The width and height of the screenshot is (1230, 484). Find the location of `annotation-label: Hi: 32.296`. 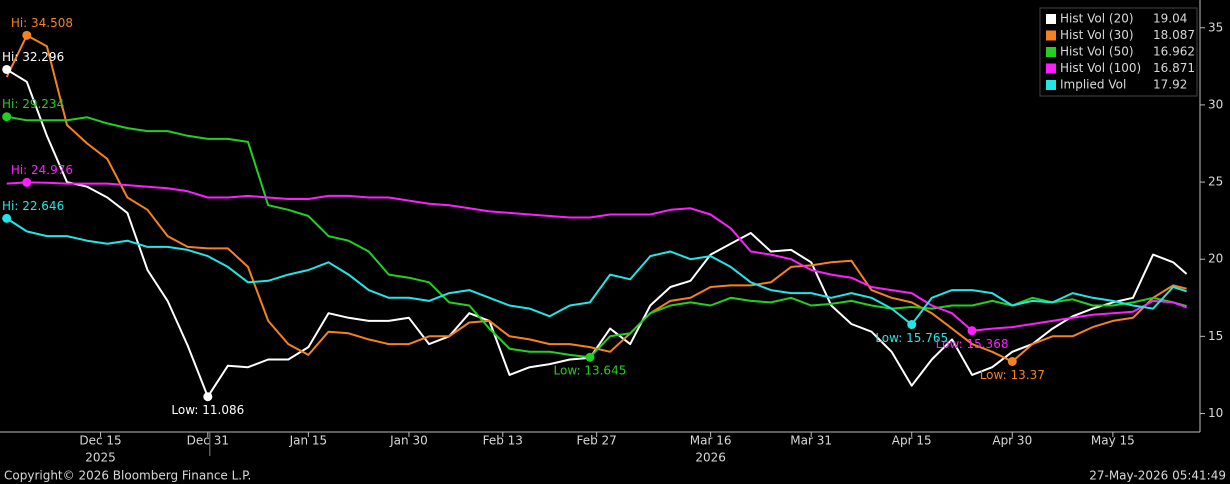

annotation-label: Hi: 32.296 is located at coordinates (33, 57).